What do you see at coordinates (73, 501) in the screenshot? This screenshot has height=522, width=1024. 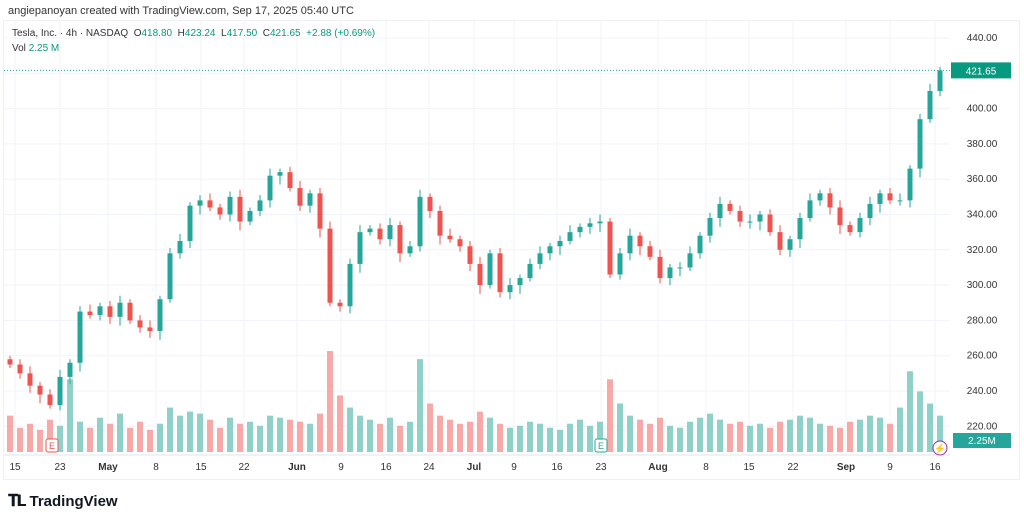 I see `tradingview-logo-text: TradingView` at bounding box center [73, 501].